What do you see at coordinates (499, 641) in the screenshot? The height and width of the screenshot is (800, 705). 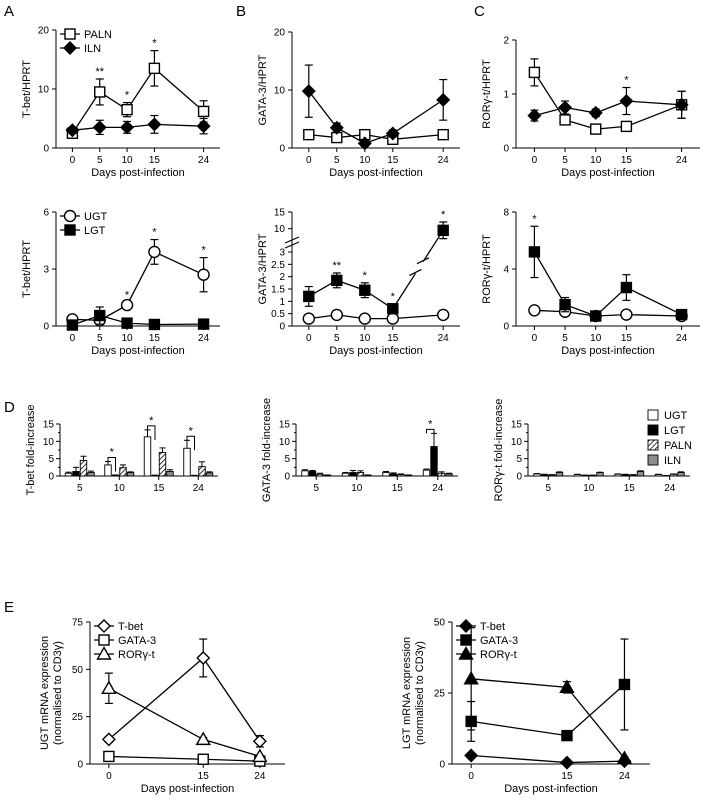 I see `legend-label: GATA-3` at bounding box center [499, 641].